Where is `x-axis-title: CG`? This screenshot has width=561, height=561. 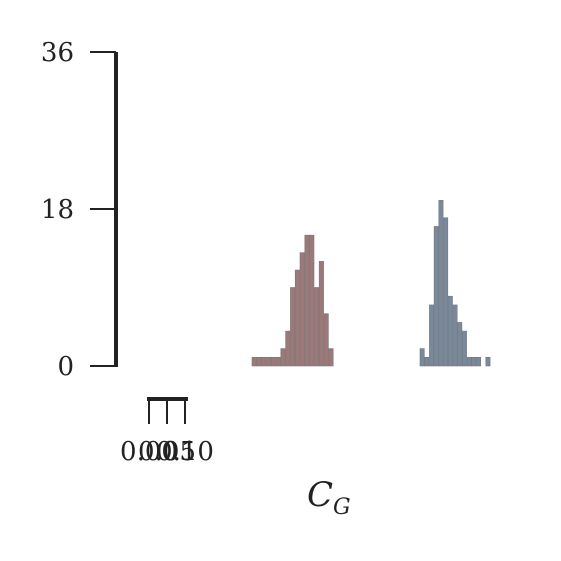 x-axis-title: CG is located at coordinates (329, 497).